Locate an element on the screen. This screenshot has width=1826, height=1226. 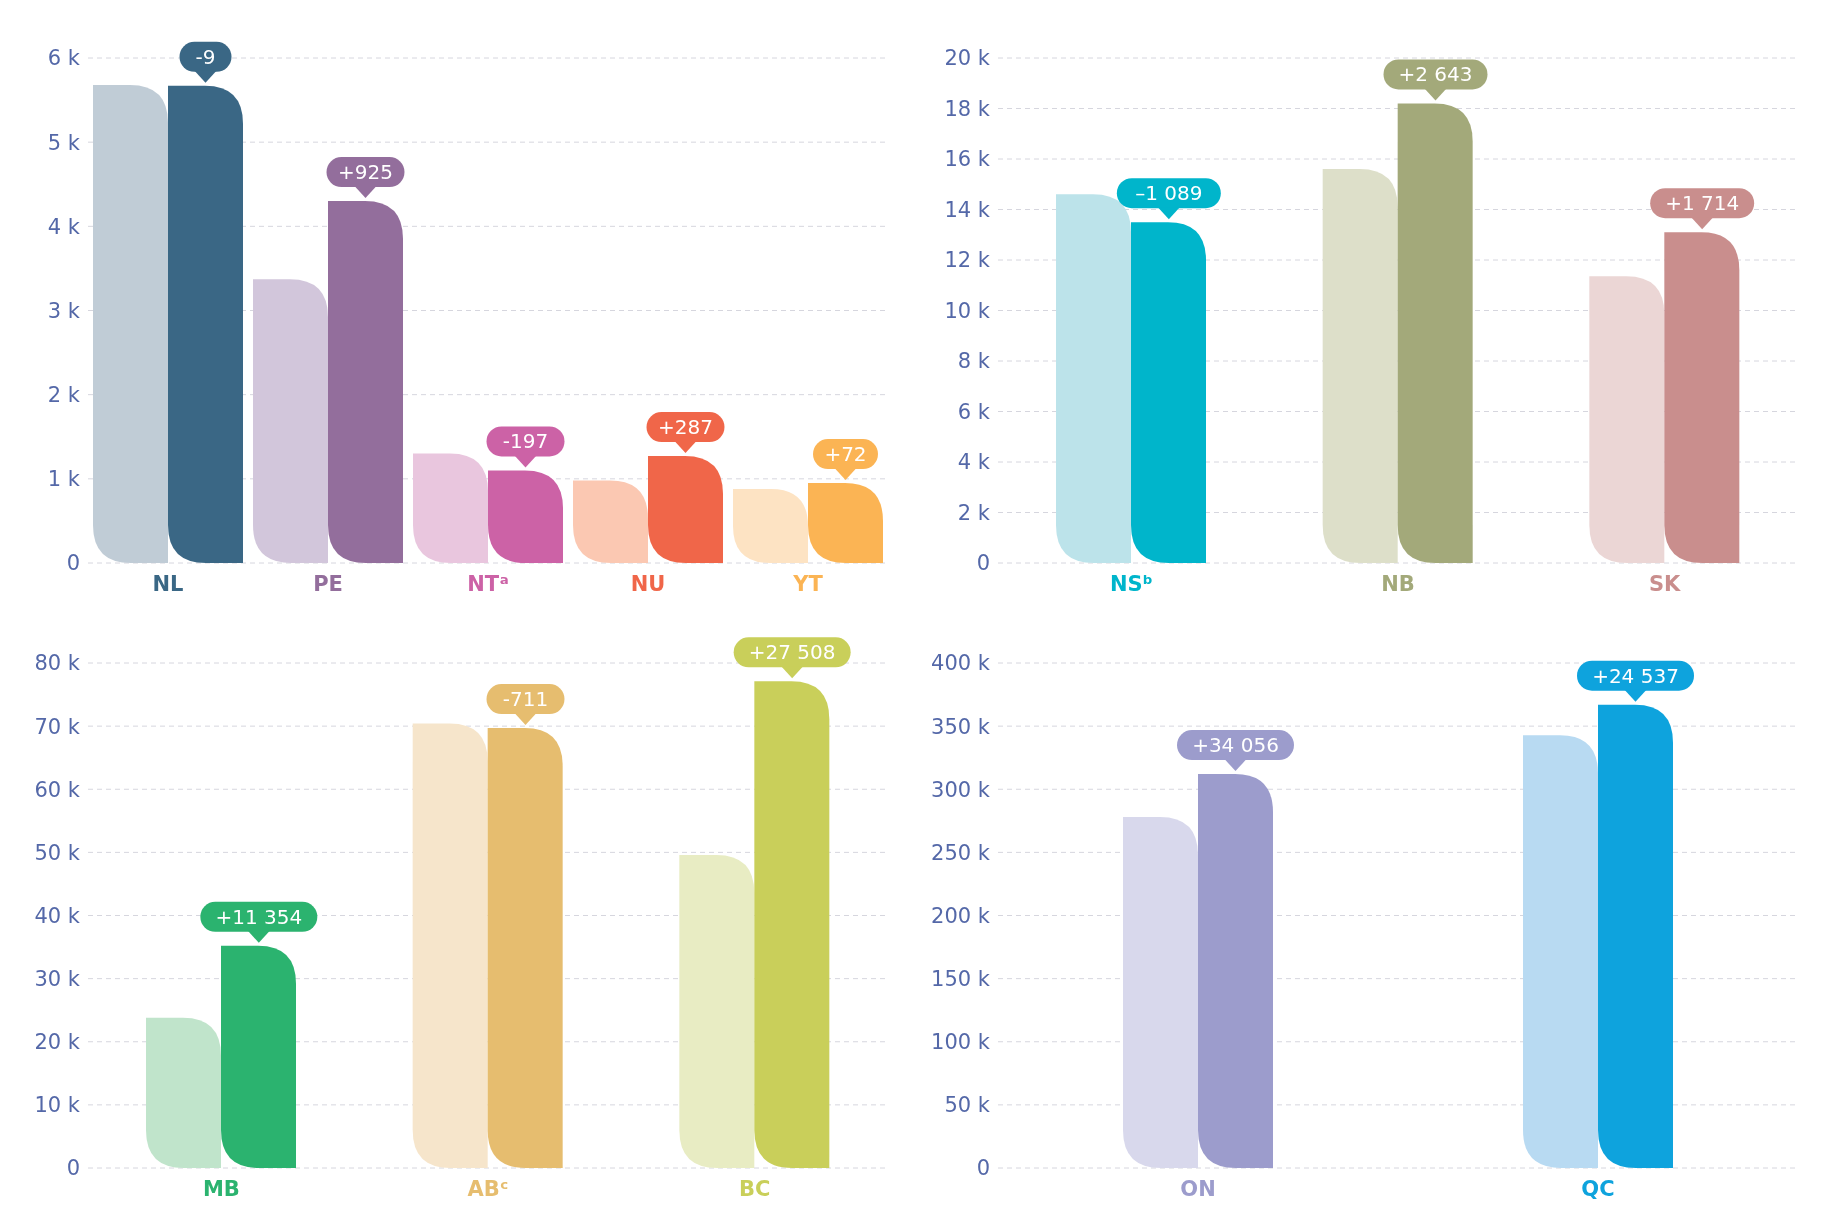
x-tick-label: YT is located at coordinates (808, 584).